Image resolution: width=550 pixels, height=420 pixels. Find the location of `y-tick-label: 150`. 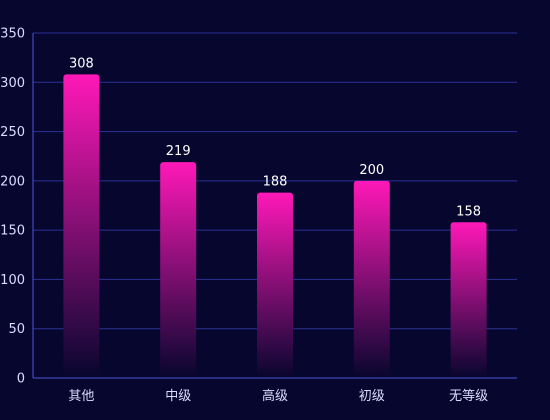

y-tick-label: 150 is located at coordinates (12, 231).